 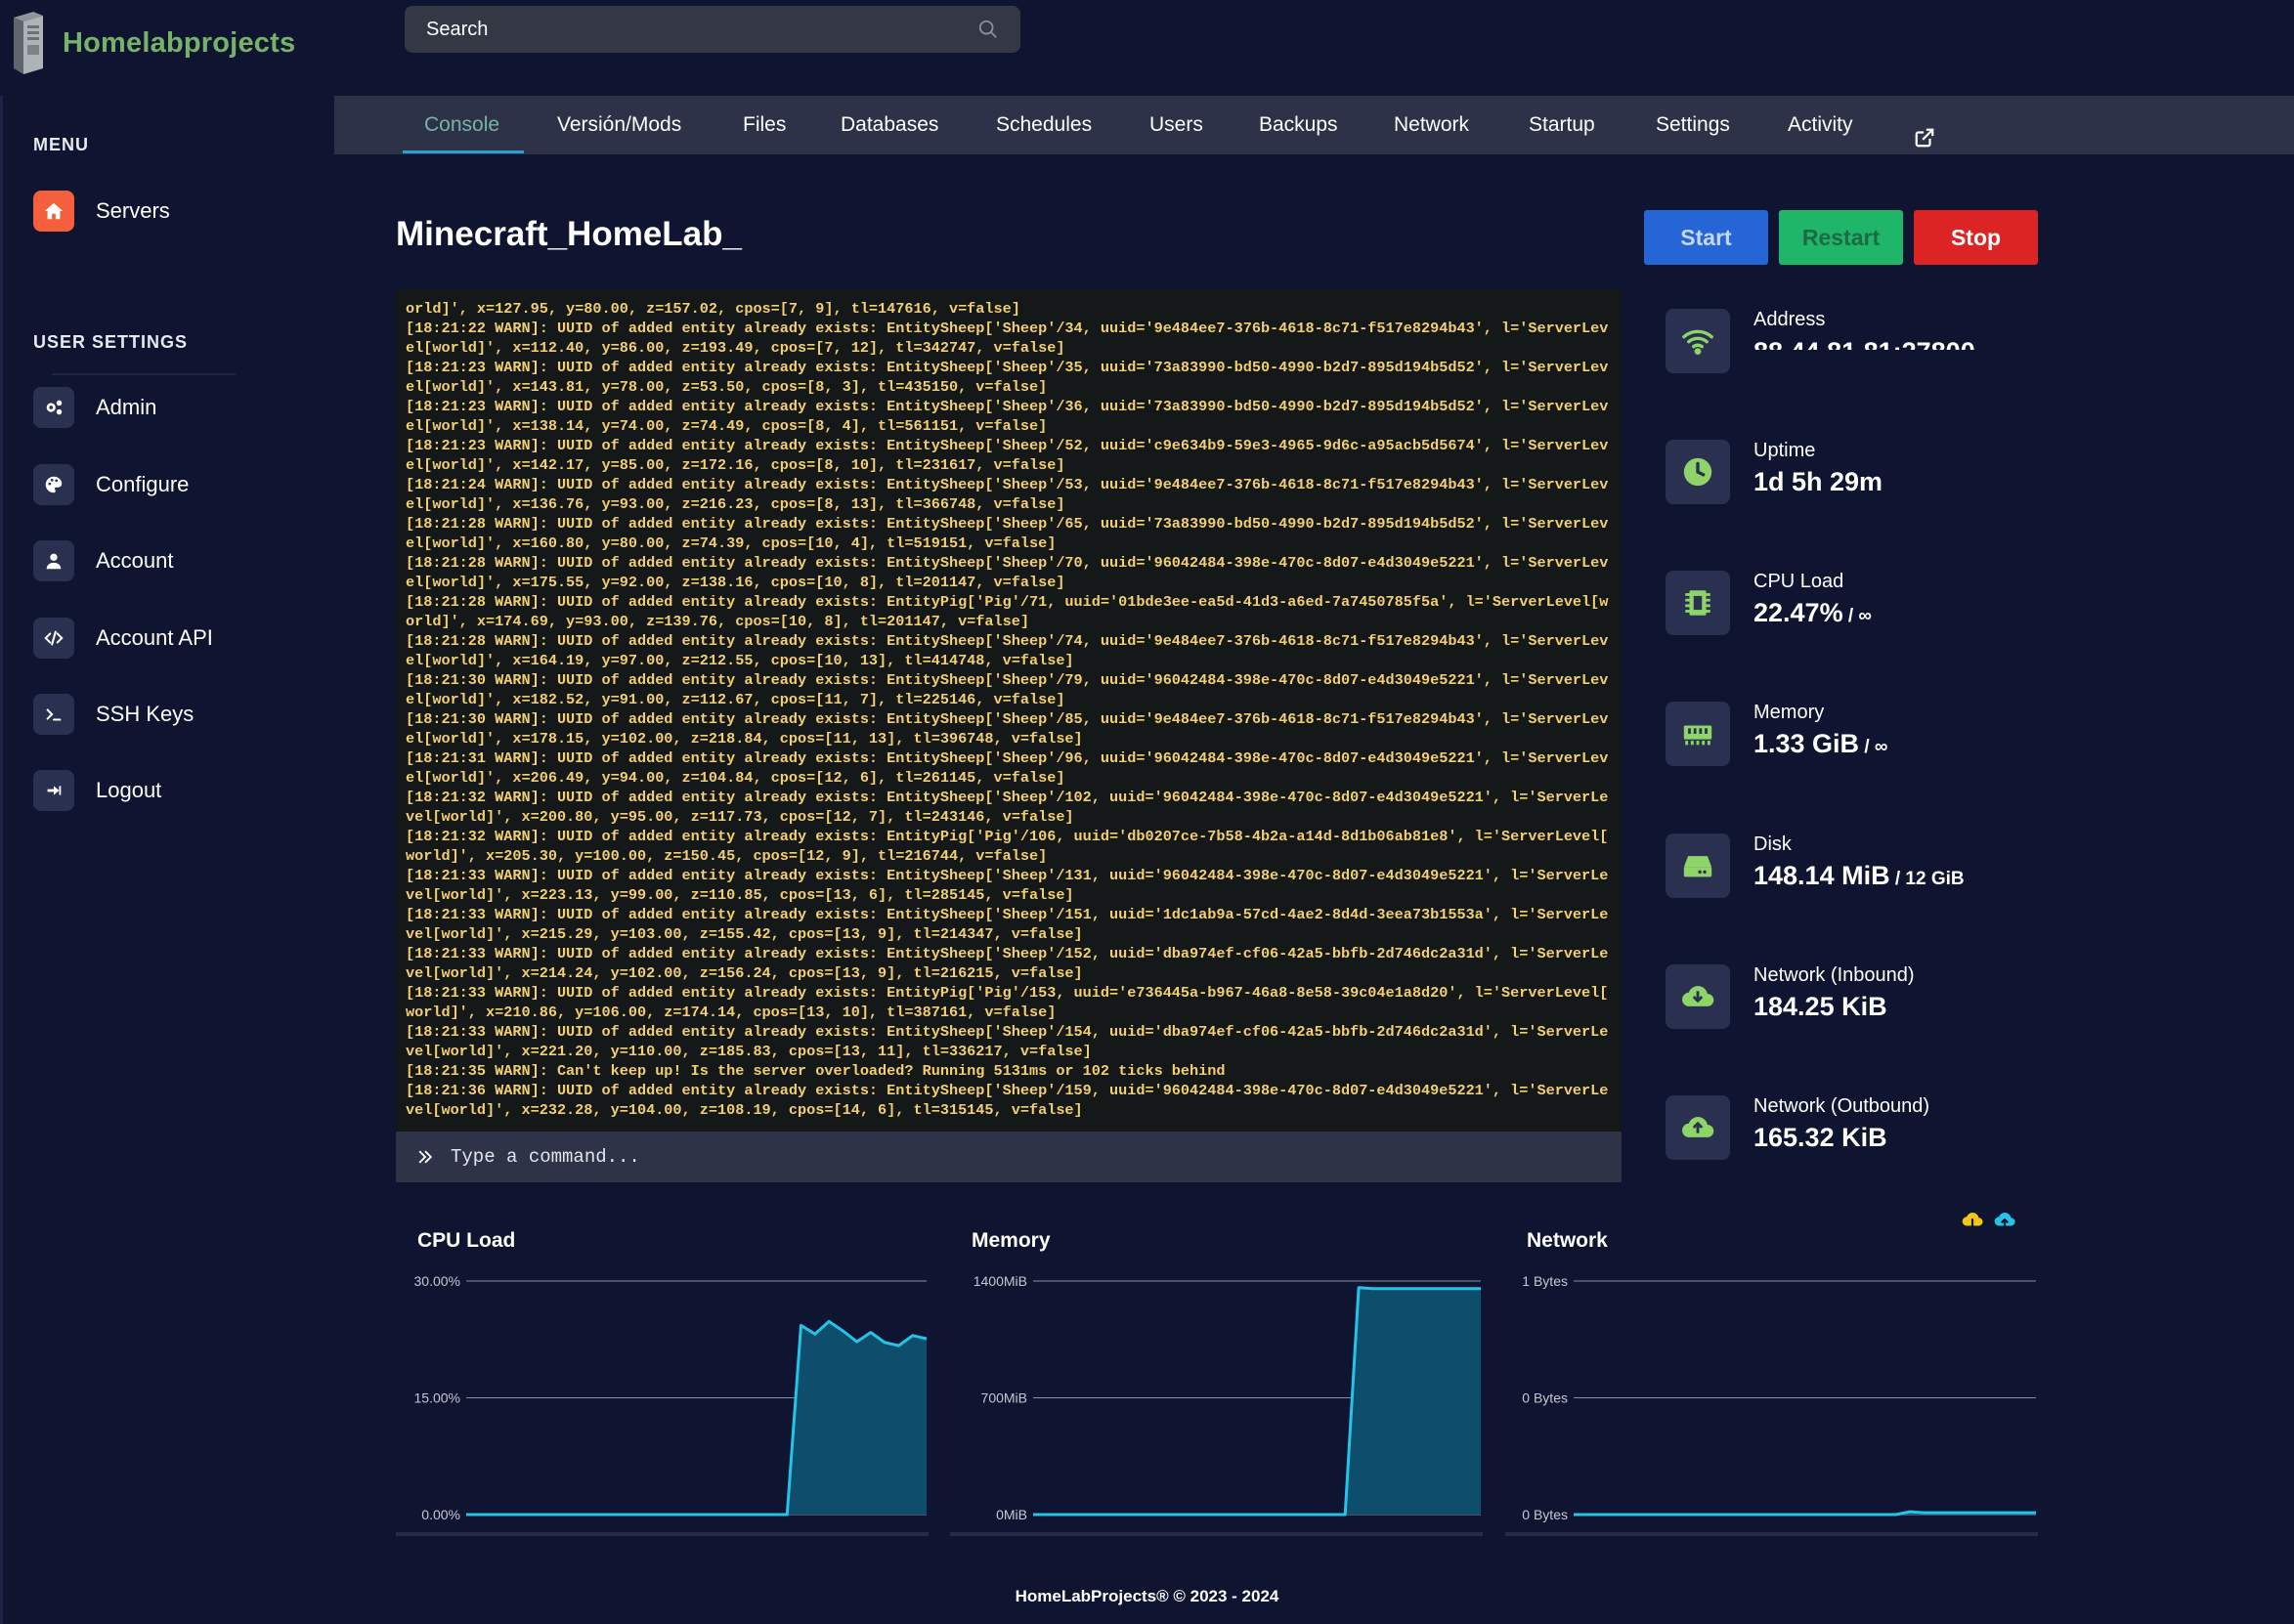 I want to click on stat-network-outbound: Network (Outbound) 165.32 KiB, so click(x=1852, y=1129).